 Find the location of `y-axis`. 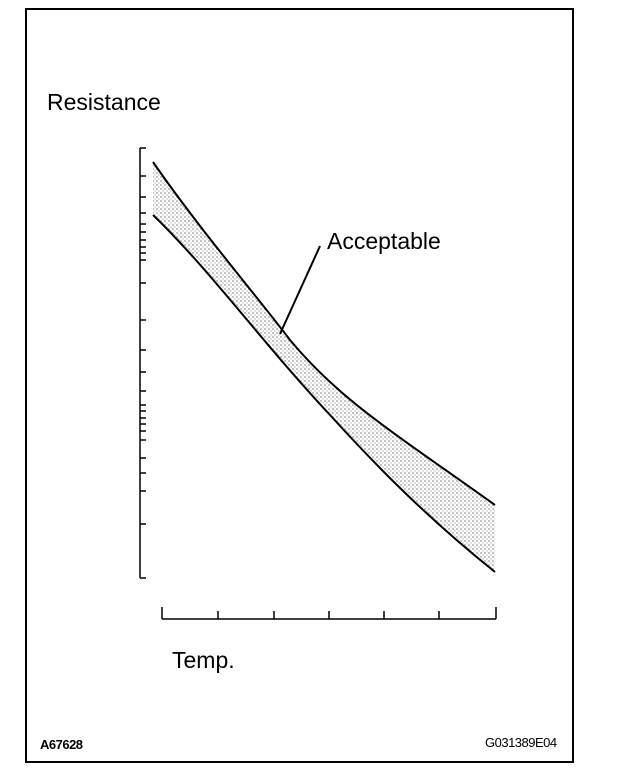

y-axis is located at coordinates (142, 363).